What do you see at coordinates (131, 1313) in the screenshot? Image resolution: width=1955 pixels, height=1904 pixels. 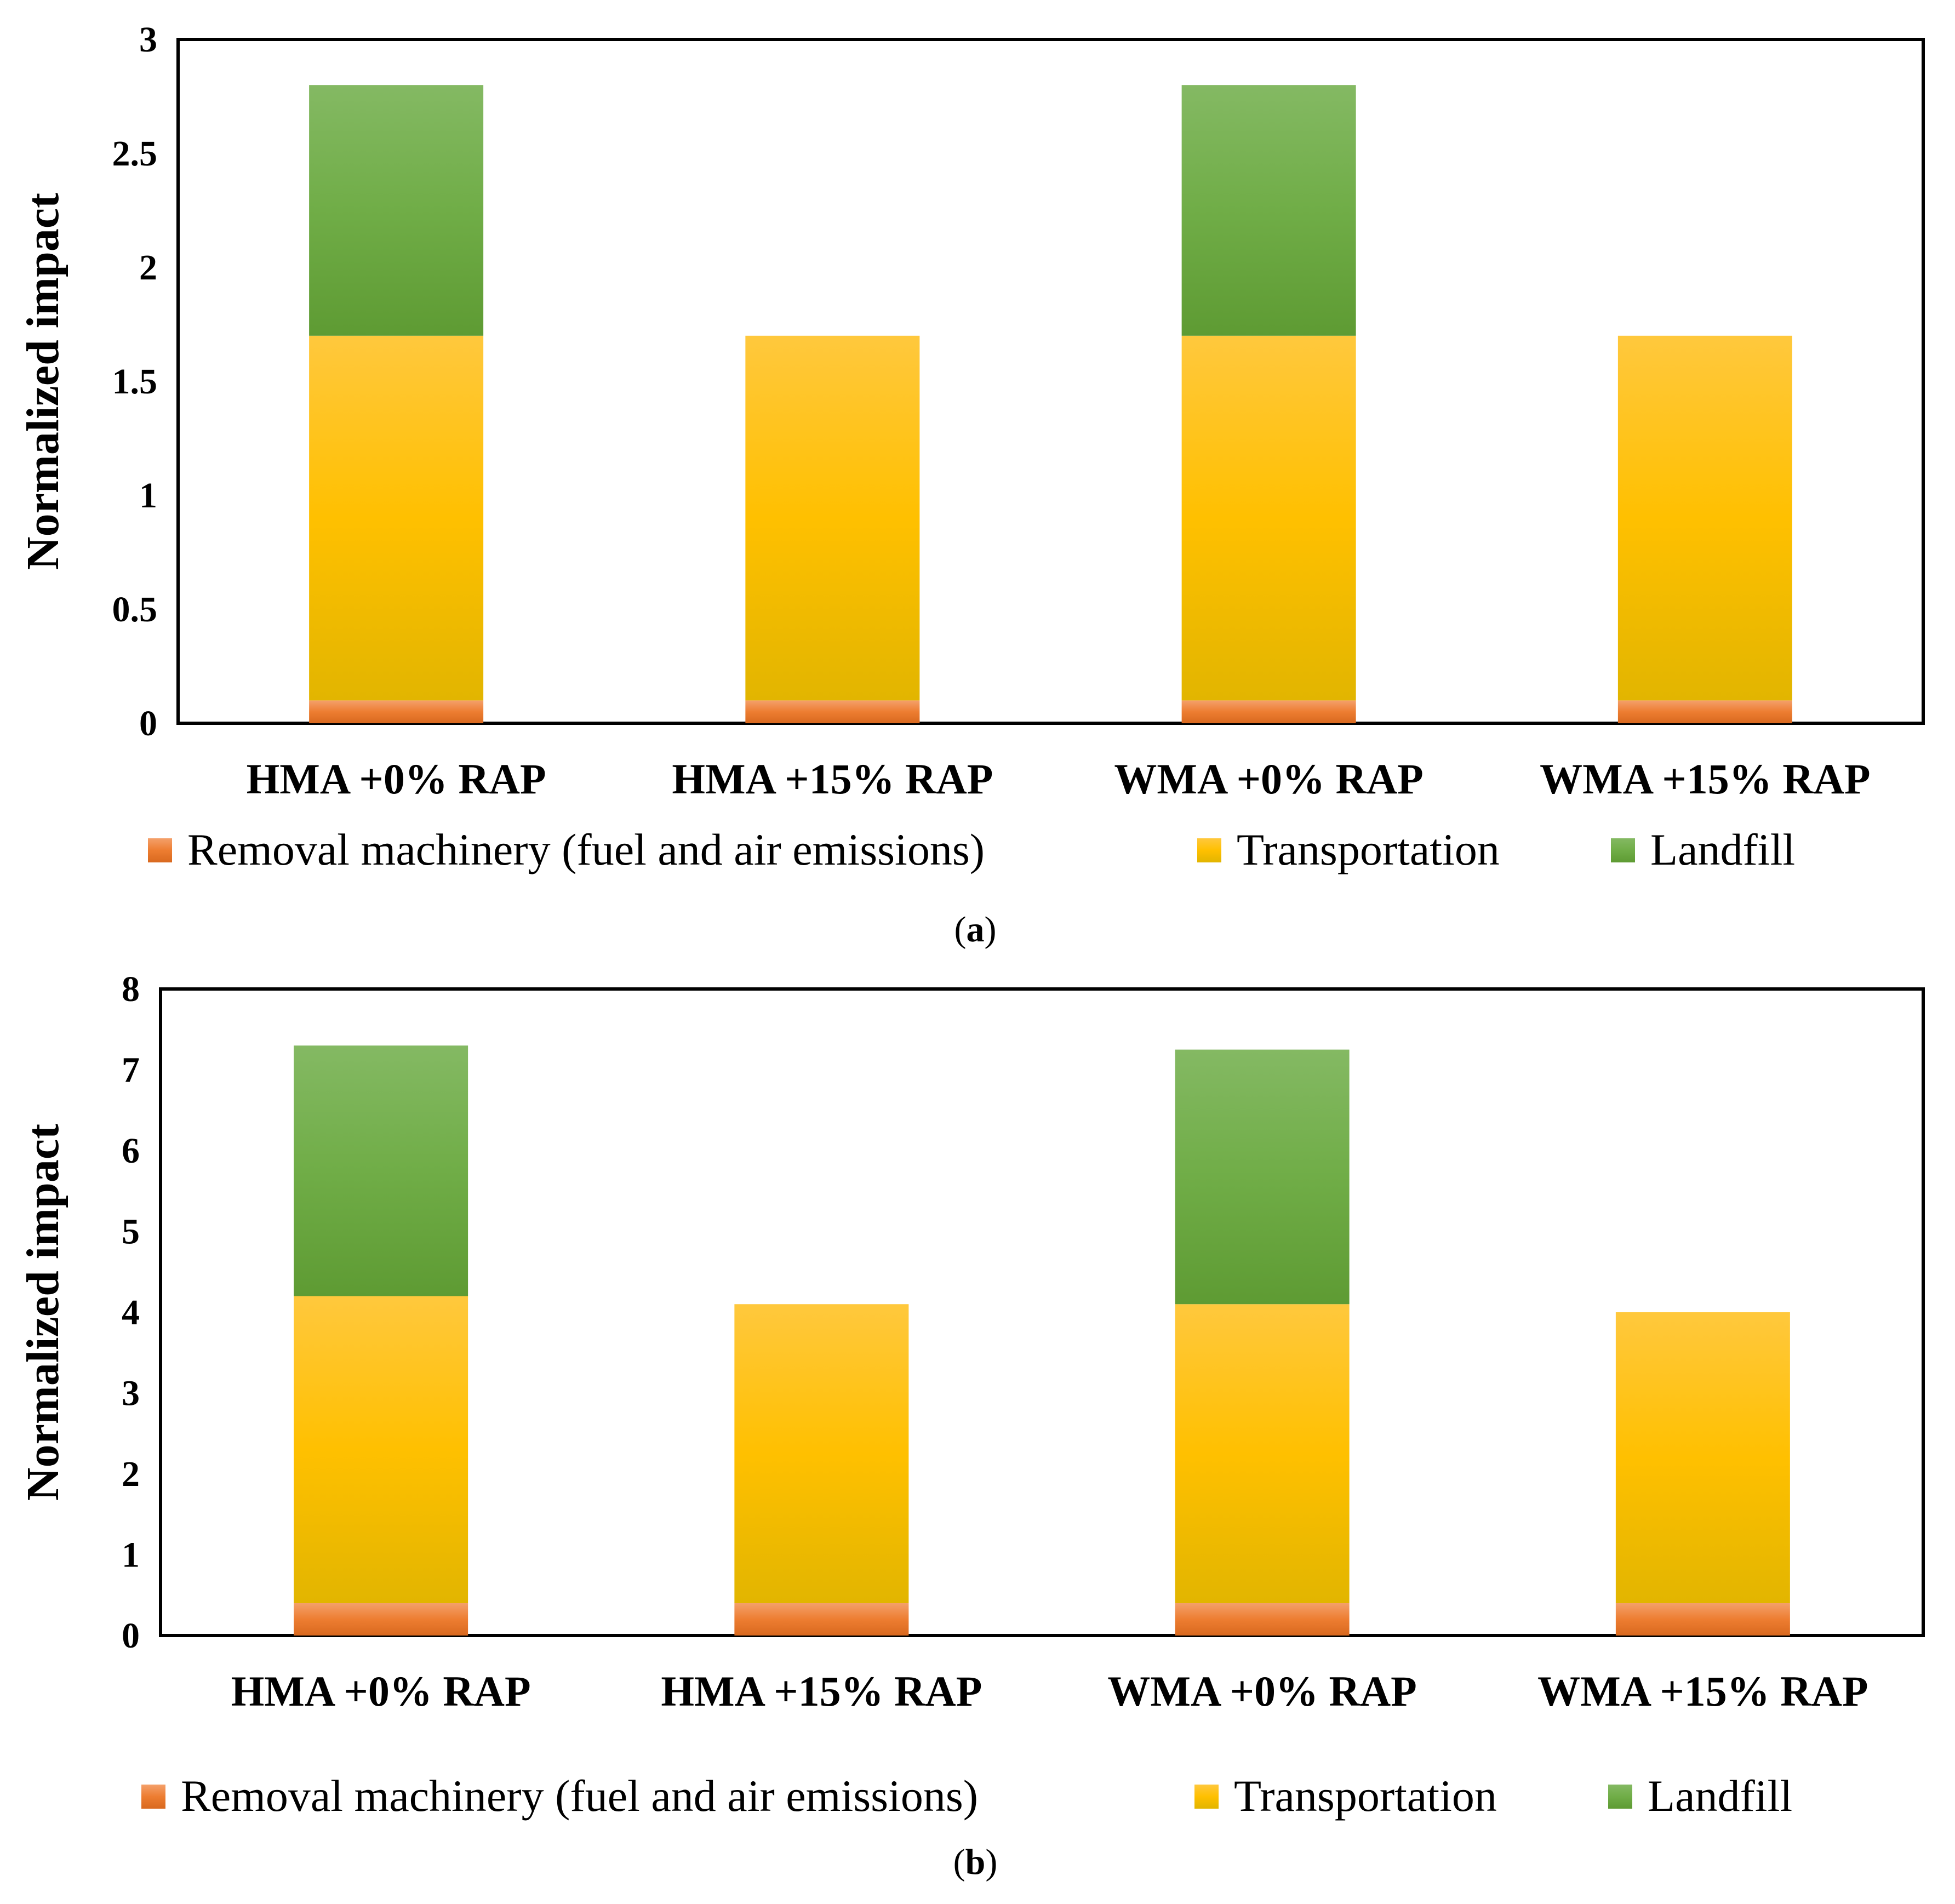 I see `y-tick-label: 4` at bounding box center [131, 1313].